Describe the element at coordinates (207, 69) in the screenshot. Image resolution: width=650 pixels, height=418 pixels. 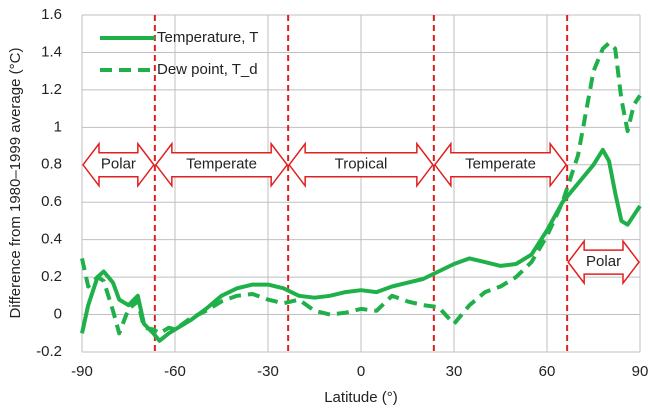
I see `legend-label: Dew point, T_d` at that location.